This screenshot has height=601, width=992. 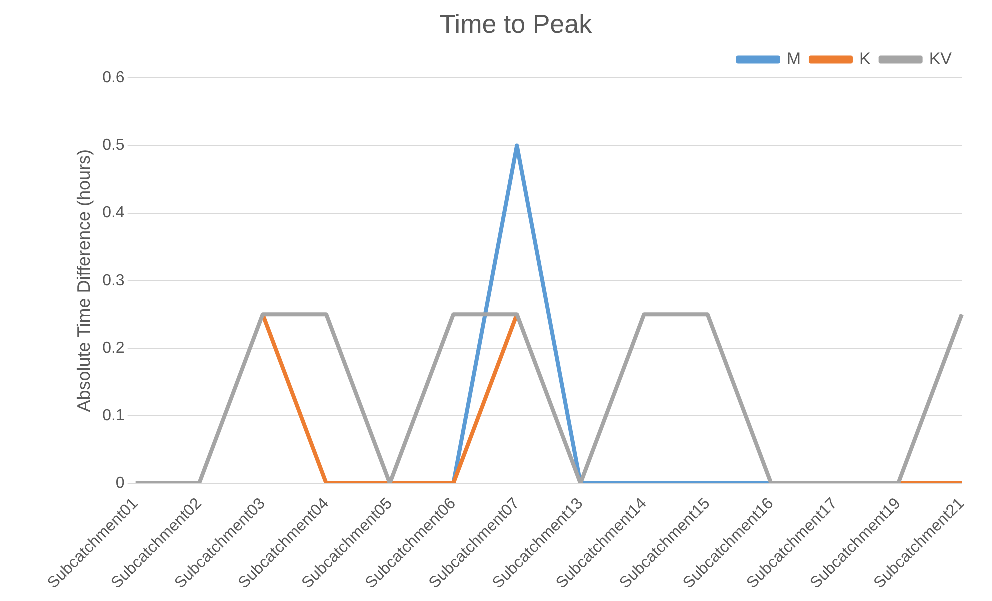 What do you see at coordinates (84, 280) in the screenshot?
I see `y-axis-title: Absolute Time Difference (hours)` at bounding box center [84, 280].